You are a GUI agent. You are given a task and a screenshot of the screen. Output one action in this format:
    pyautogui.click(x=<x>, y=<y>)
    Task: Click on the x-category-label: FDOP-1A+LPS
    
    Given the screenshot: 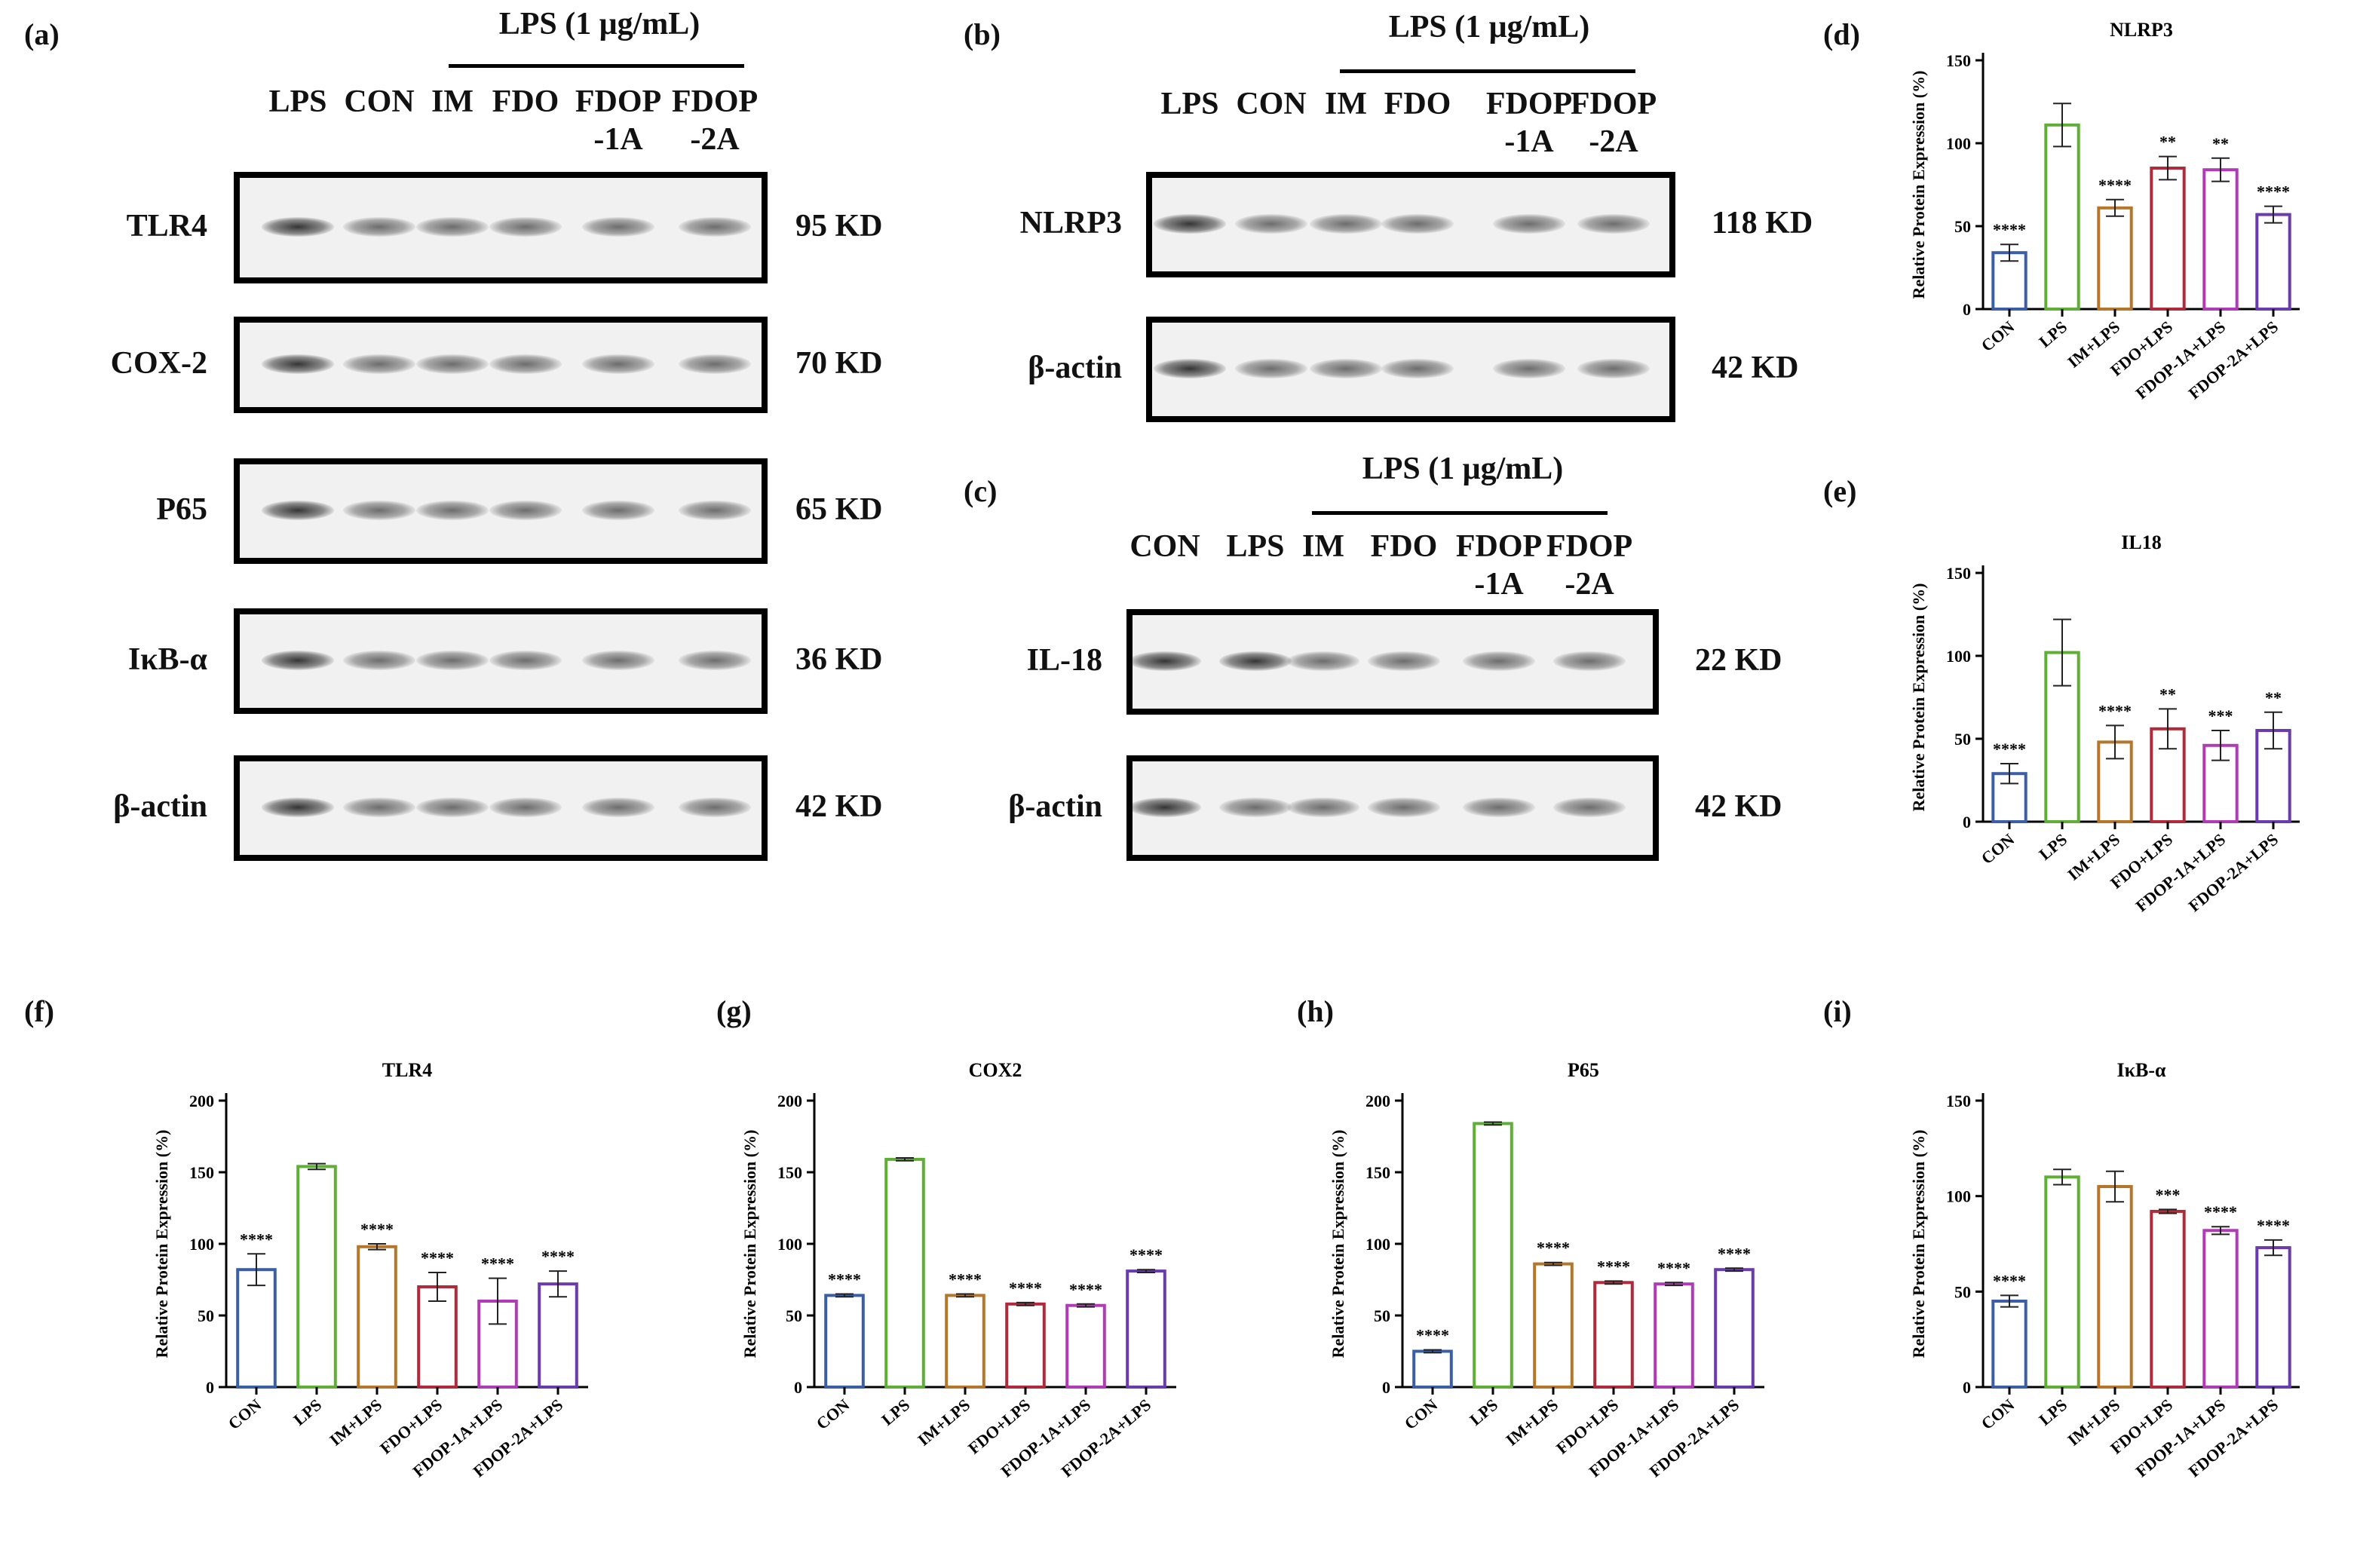 What is the action you would take?
    pyautogui.click(x=2181, y=873)
    